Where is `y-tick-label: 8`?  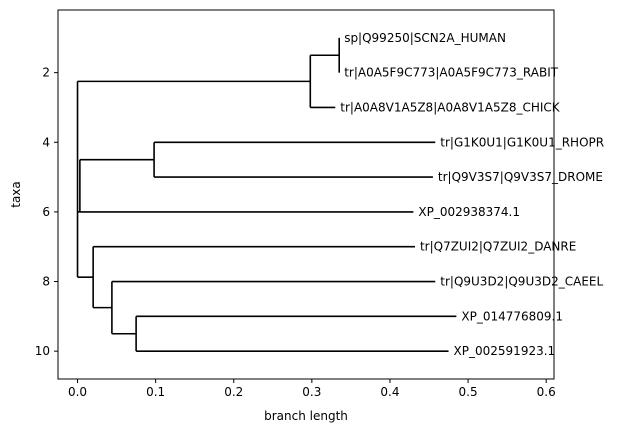 y-tick-label: 8 is located at coordinates (46, 282).